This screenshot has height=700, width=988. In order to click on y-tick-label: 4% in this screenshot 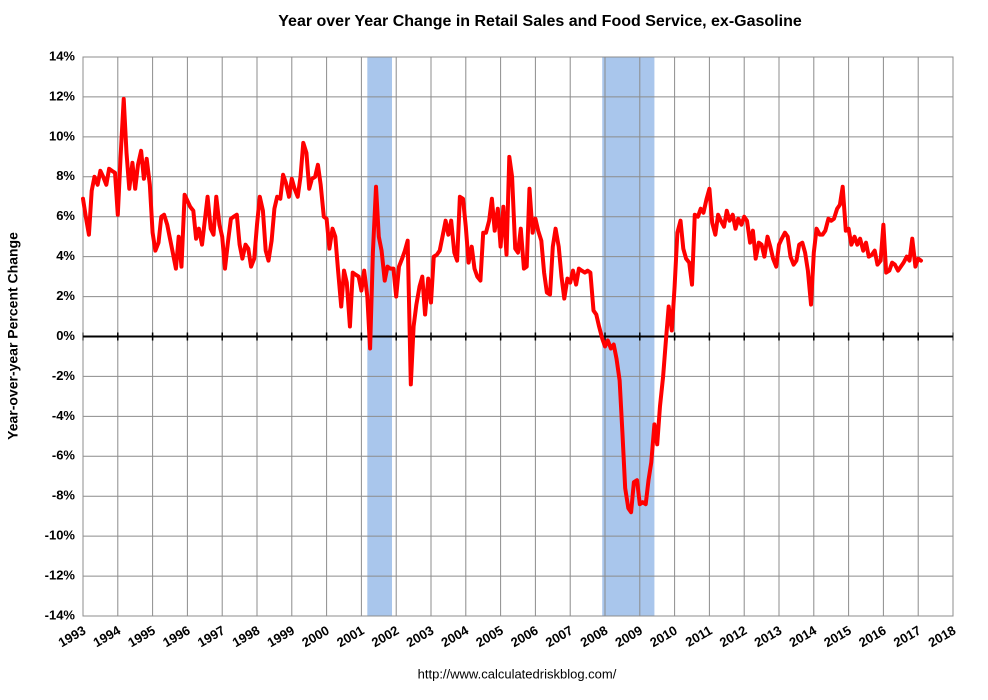, I will do `click(65, 255)`.